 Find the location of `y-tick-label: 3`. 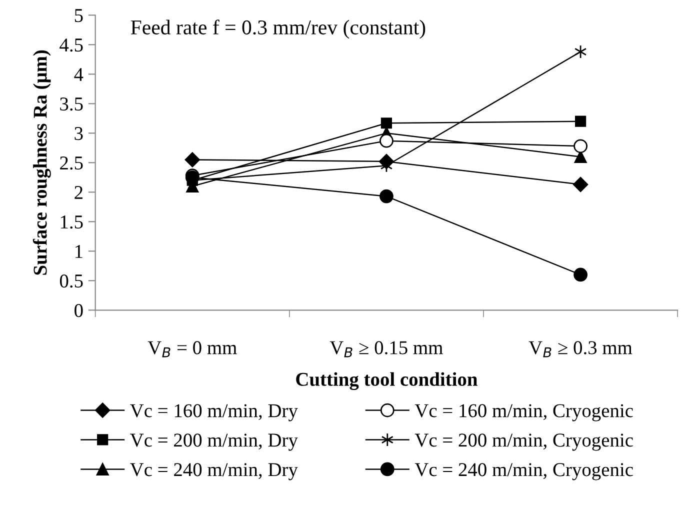

y-tick-label: 3 is located at coordinates (78, 133).